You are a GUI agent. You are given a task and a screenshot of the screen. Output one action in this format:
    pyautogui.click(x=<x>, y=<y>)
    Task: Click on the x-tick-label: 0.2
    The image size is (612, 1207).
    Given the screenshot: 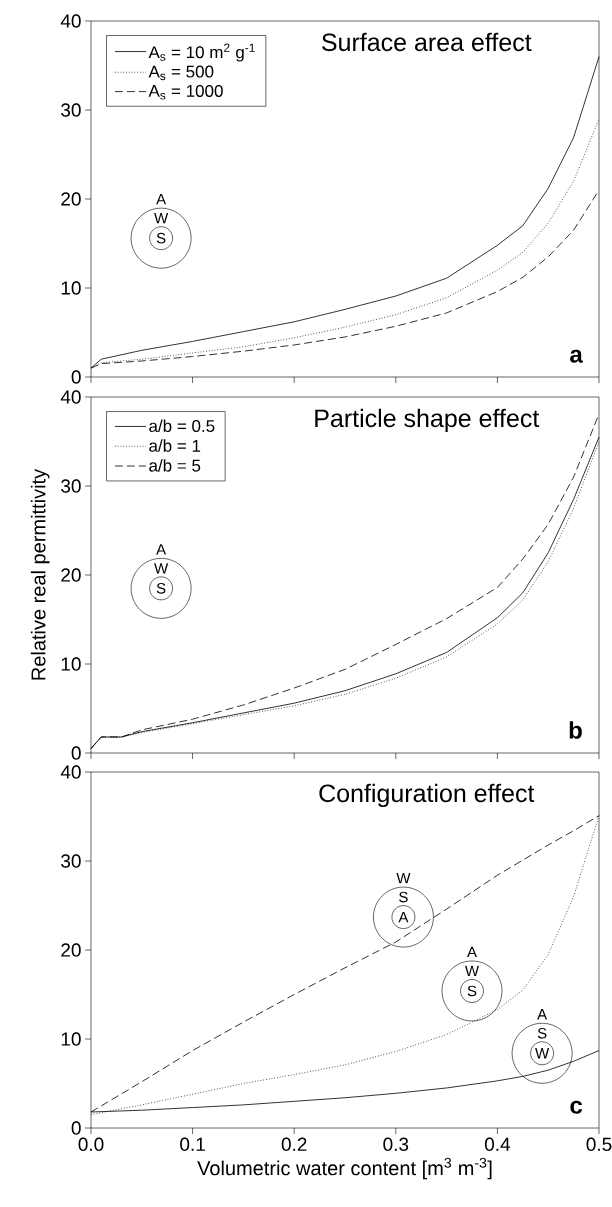 What is the action you would take?
    pyautogui.click(x=294, y=1144)
    